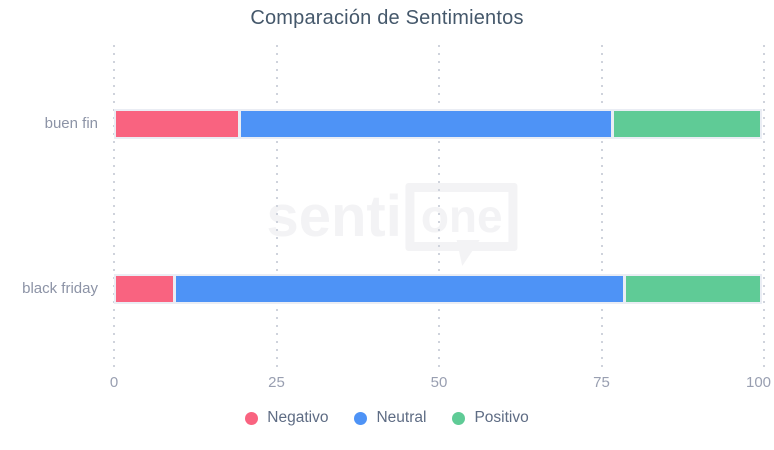  Describe the element at coordinates (252, 418) in the screenshot. I see `legend-dot-negativo-icon` at that location.